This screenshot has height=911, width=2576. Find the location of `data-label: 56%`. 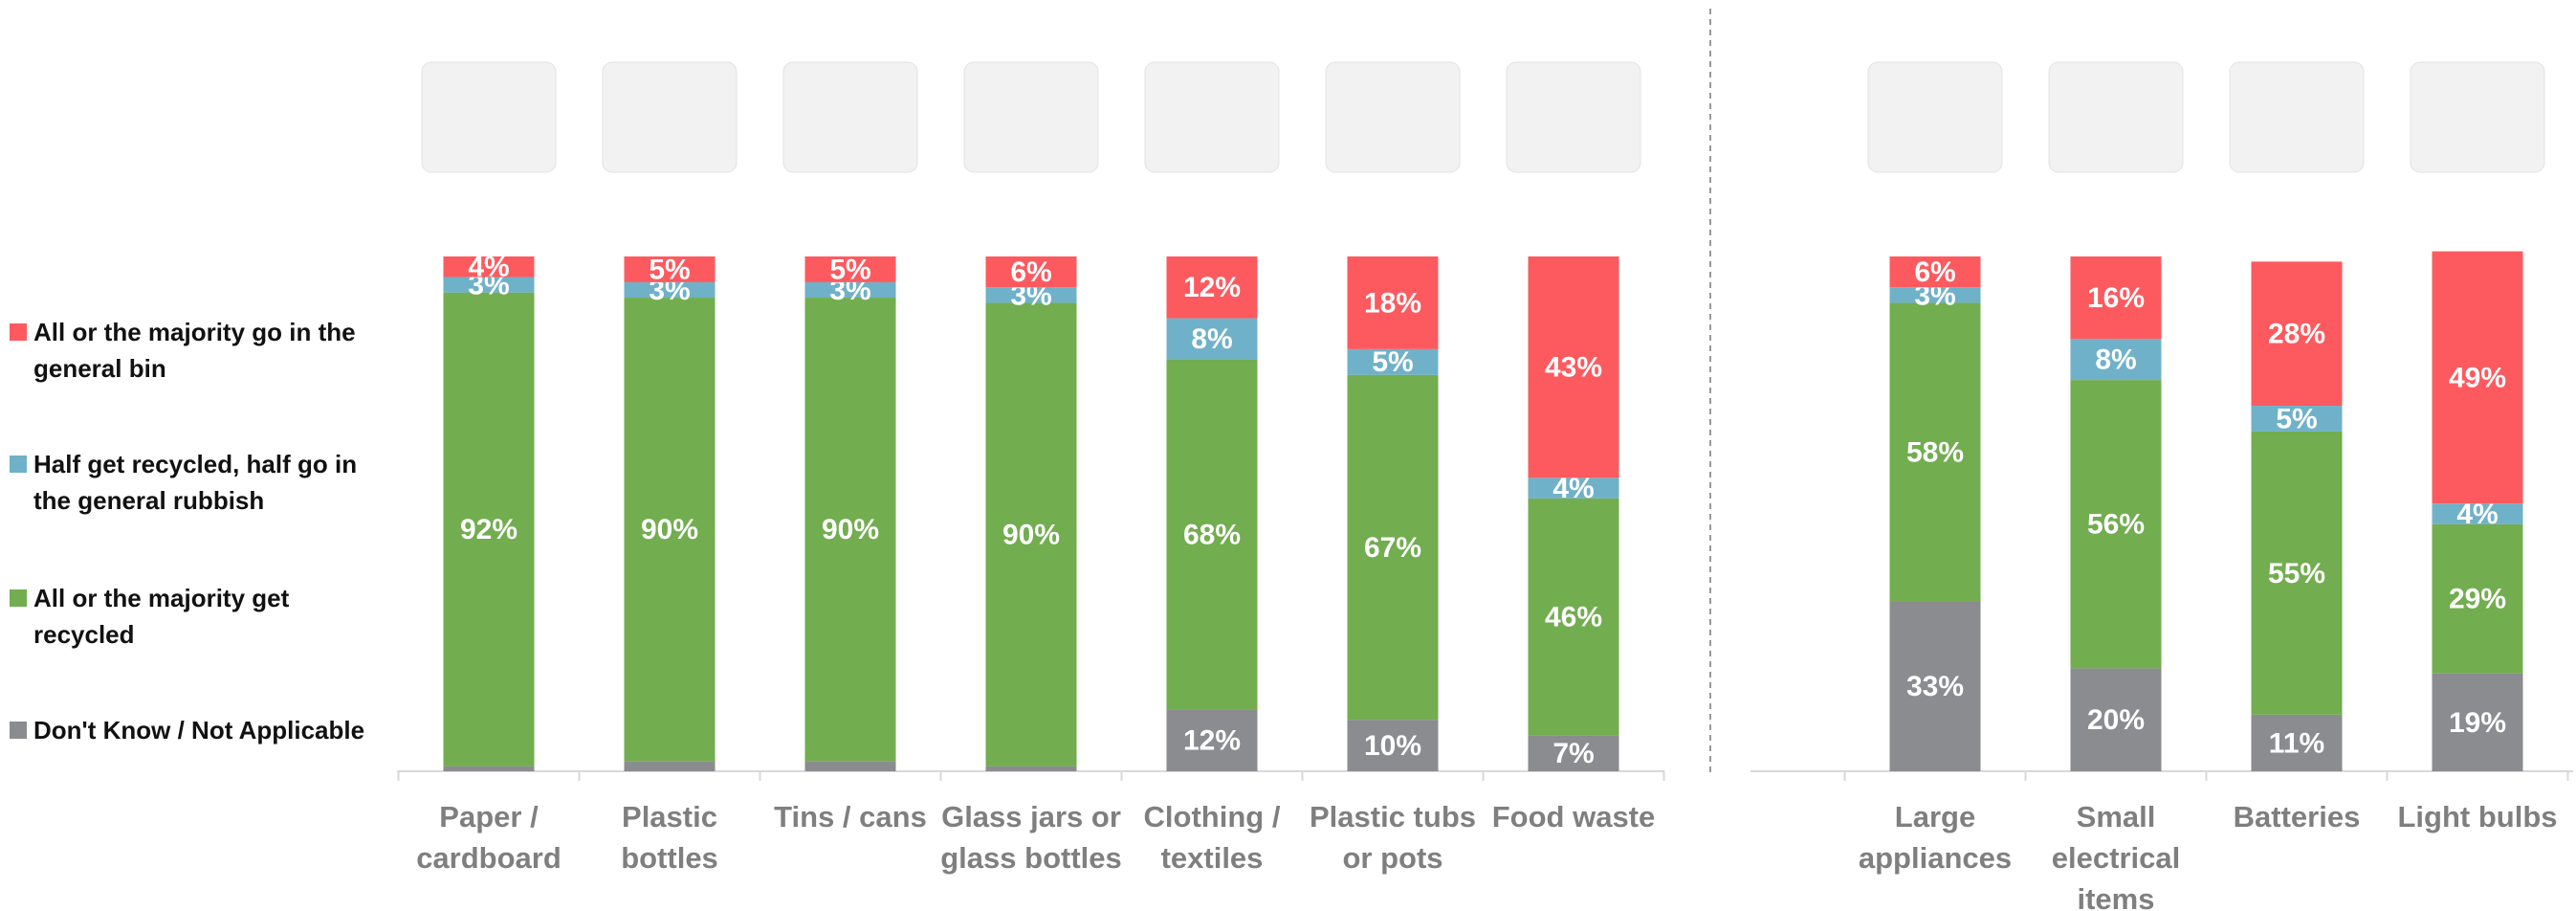

data-label: 56% is located at coordinates (2116, 525).